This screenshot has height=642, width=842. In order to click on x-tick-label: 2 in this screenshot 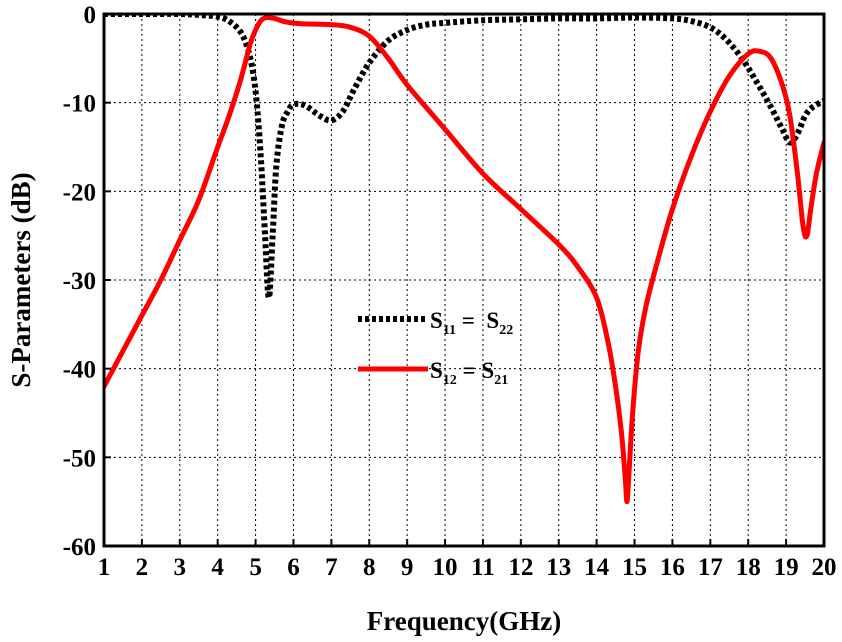, I will do `click(142, 567)`.